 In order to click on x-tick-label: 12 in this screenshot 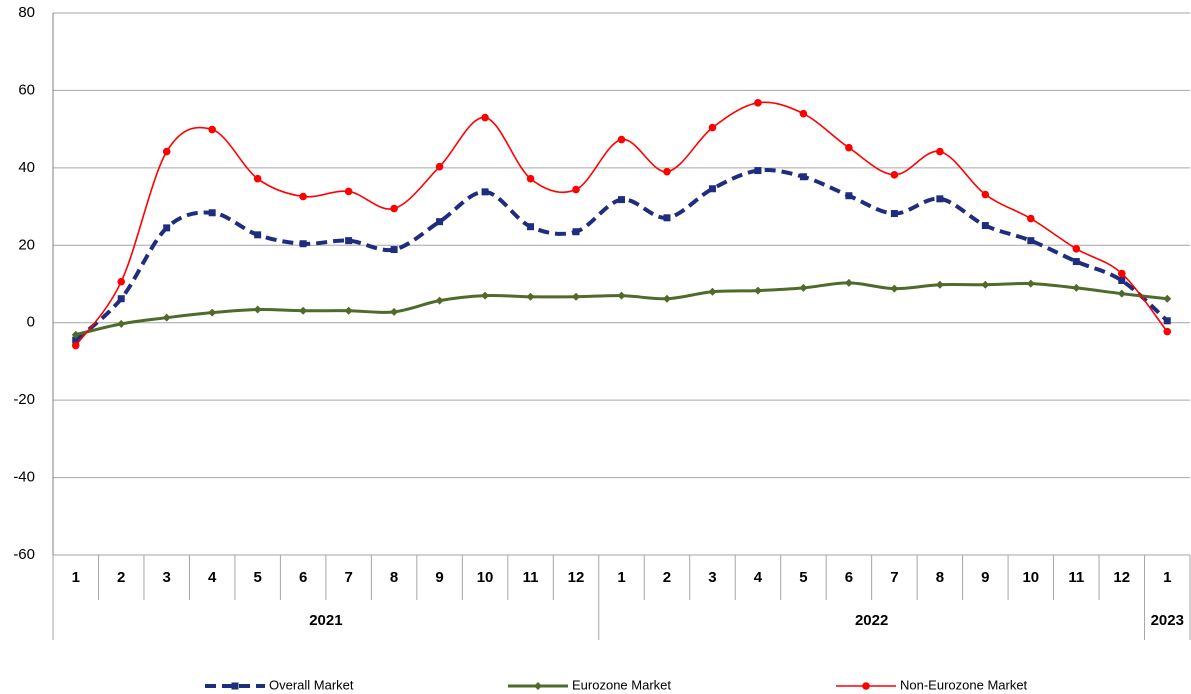, I will do `click(576, 577)`.